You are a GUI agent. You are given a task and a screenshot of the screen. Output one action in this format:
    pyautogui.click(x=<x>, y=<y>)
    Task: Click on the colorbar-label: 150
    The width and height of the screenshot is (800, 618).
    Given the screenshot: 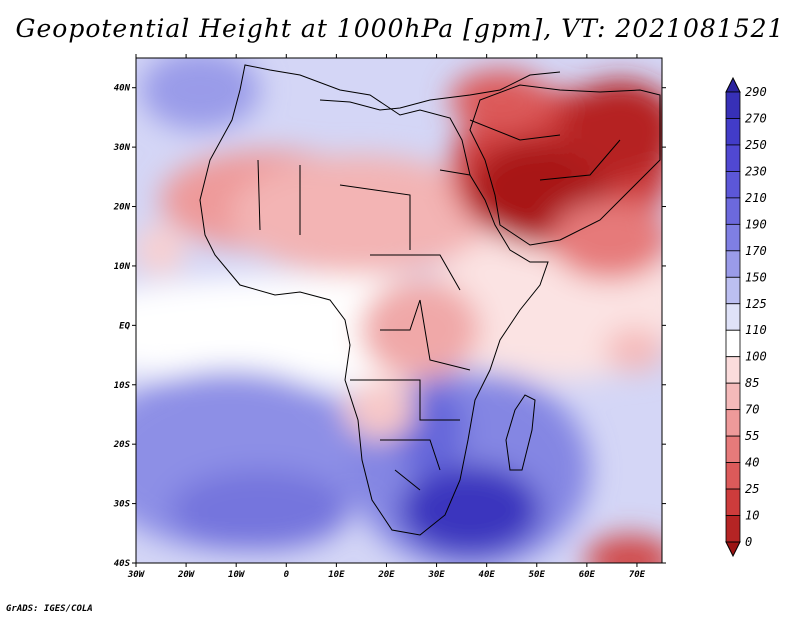 What is the action you would take?
    pyautogui.click(x=756, y=277)
    